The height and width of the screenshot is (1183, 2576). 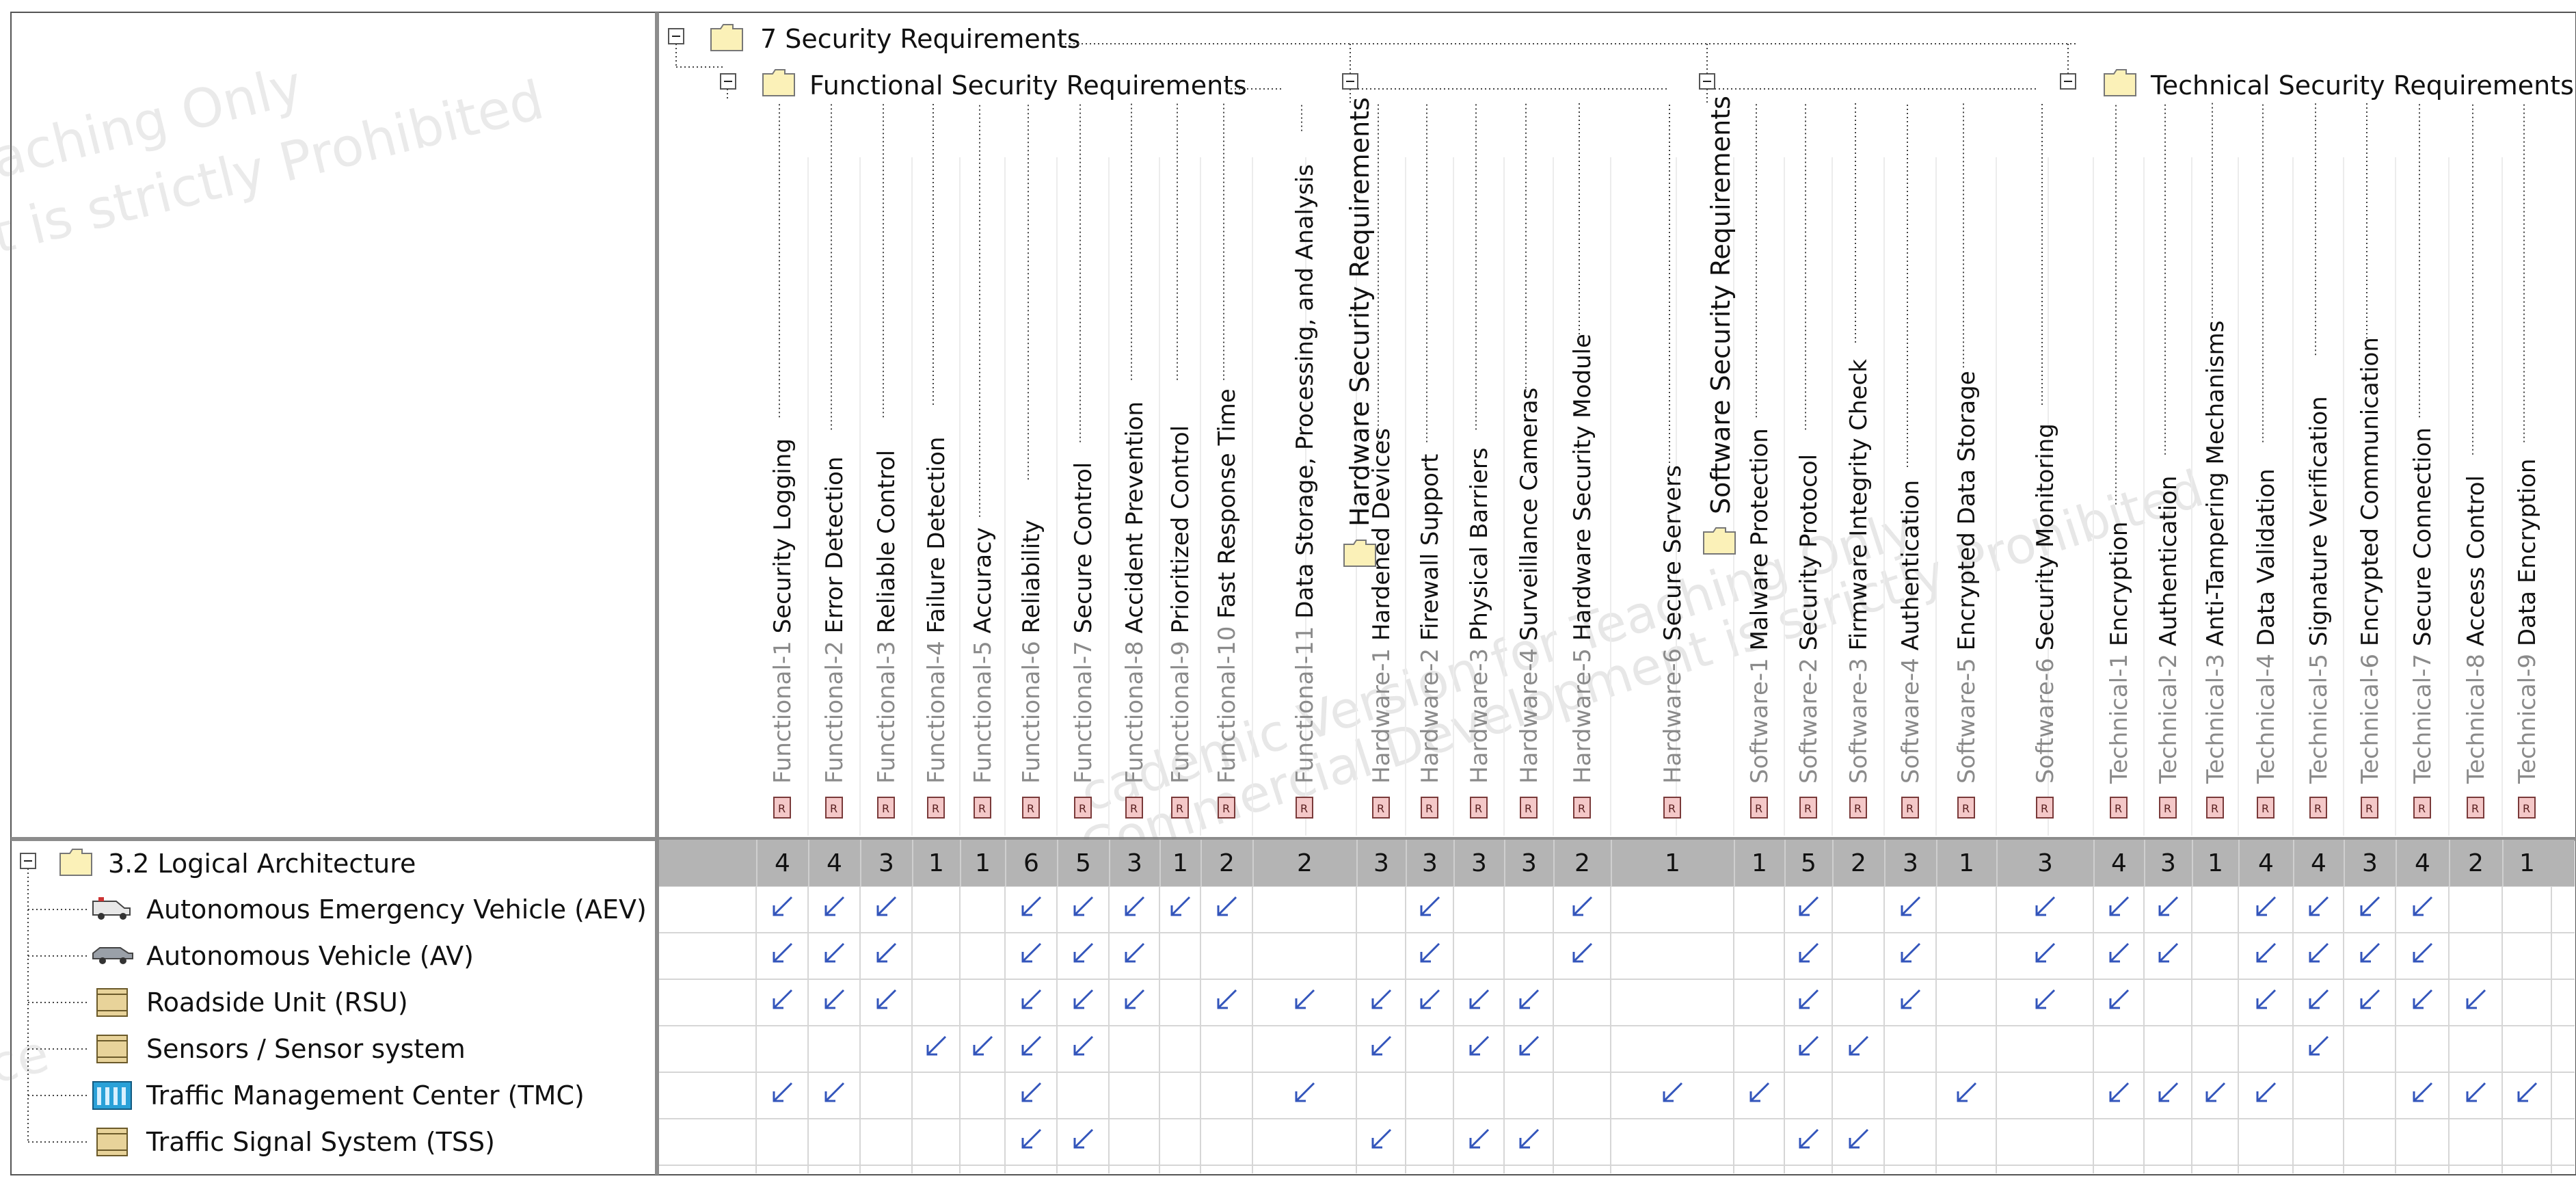 I want to click on column-header-functional-3: R Functional-3 Reliable Control, so click(x=886, y=461).